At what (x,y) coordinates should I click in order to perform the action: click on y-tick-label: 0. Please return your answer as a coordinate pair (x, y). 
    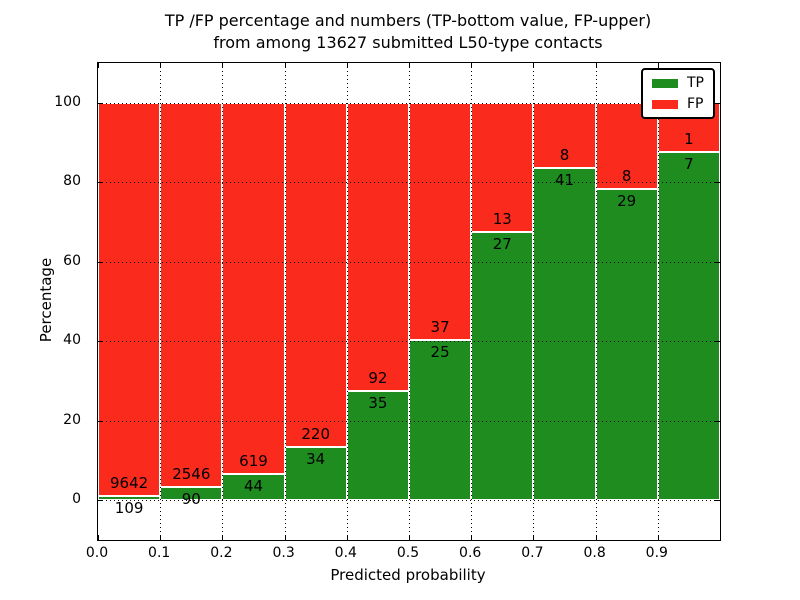
    Looking at the image, I should click on (76, 499).